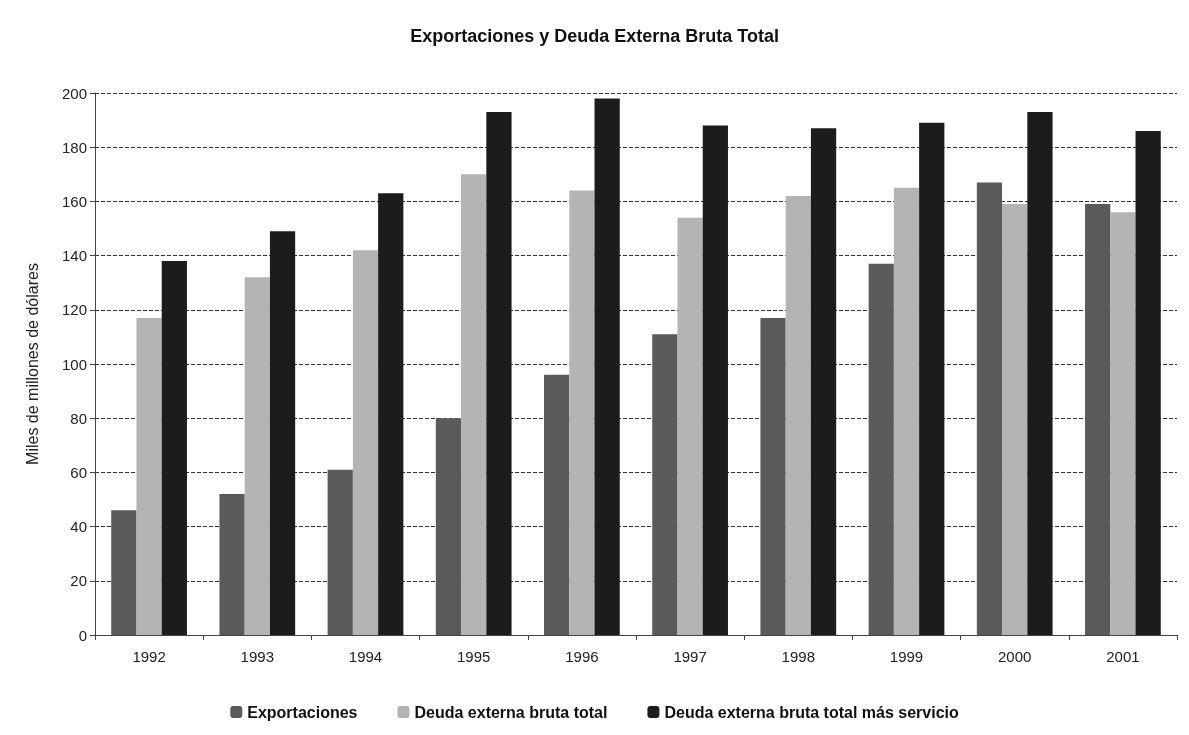  I want to click on x-tick-label: 1994, so click(365, 656).